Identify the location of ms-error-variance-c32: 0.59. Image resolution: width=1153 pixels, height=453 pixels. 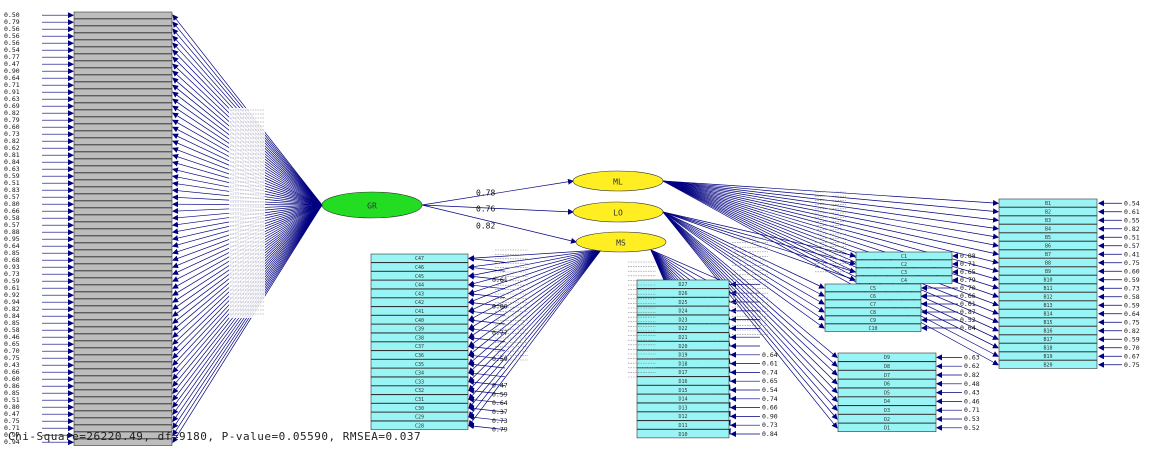
(500, 394).